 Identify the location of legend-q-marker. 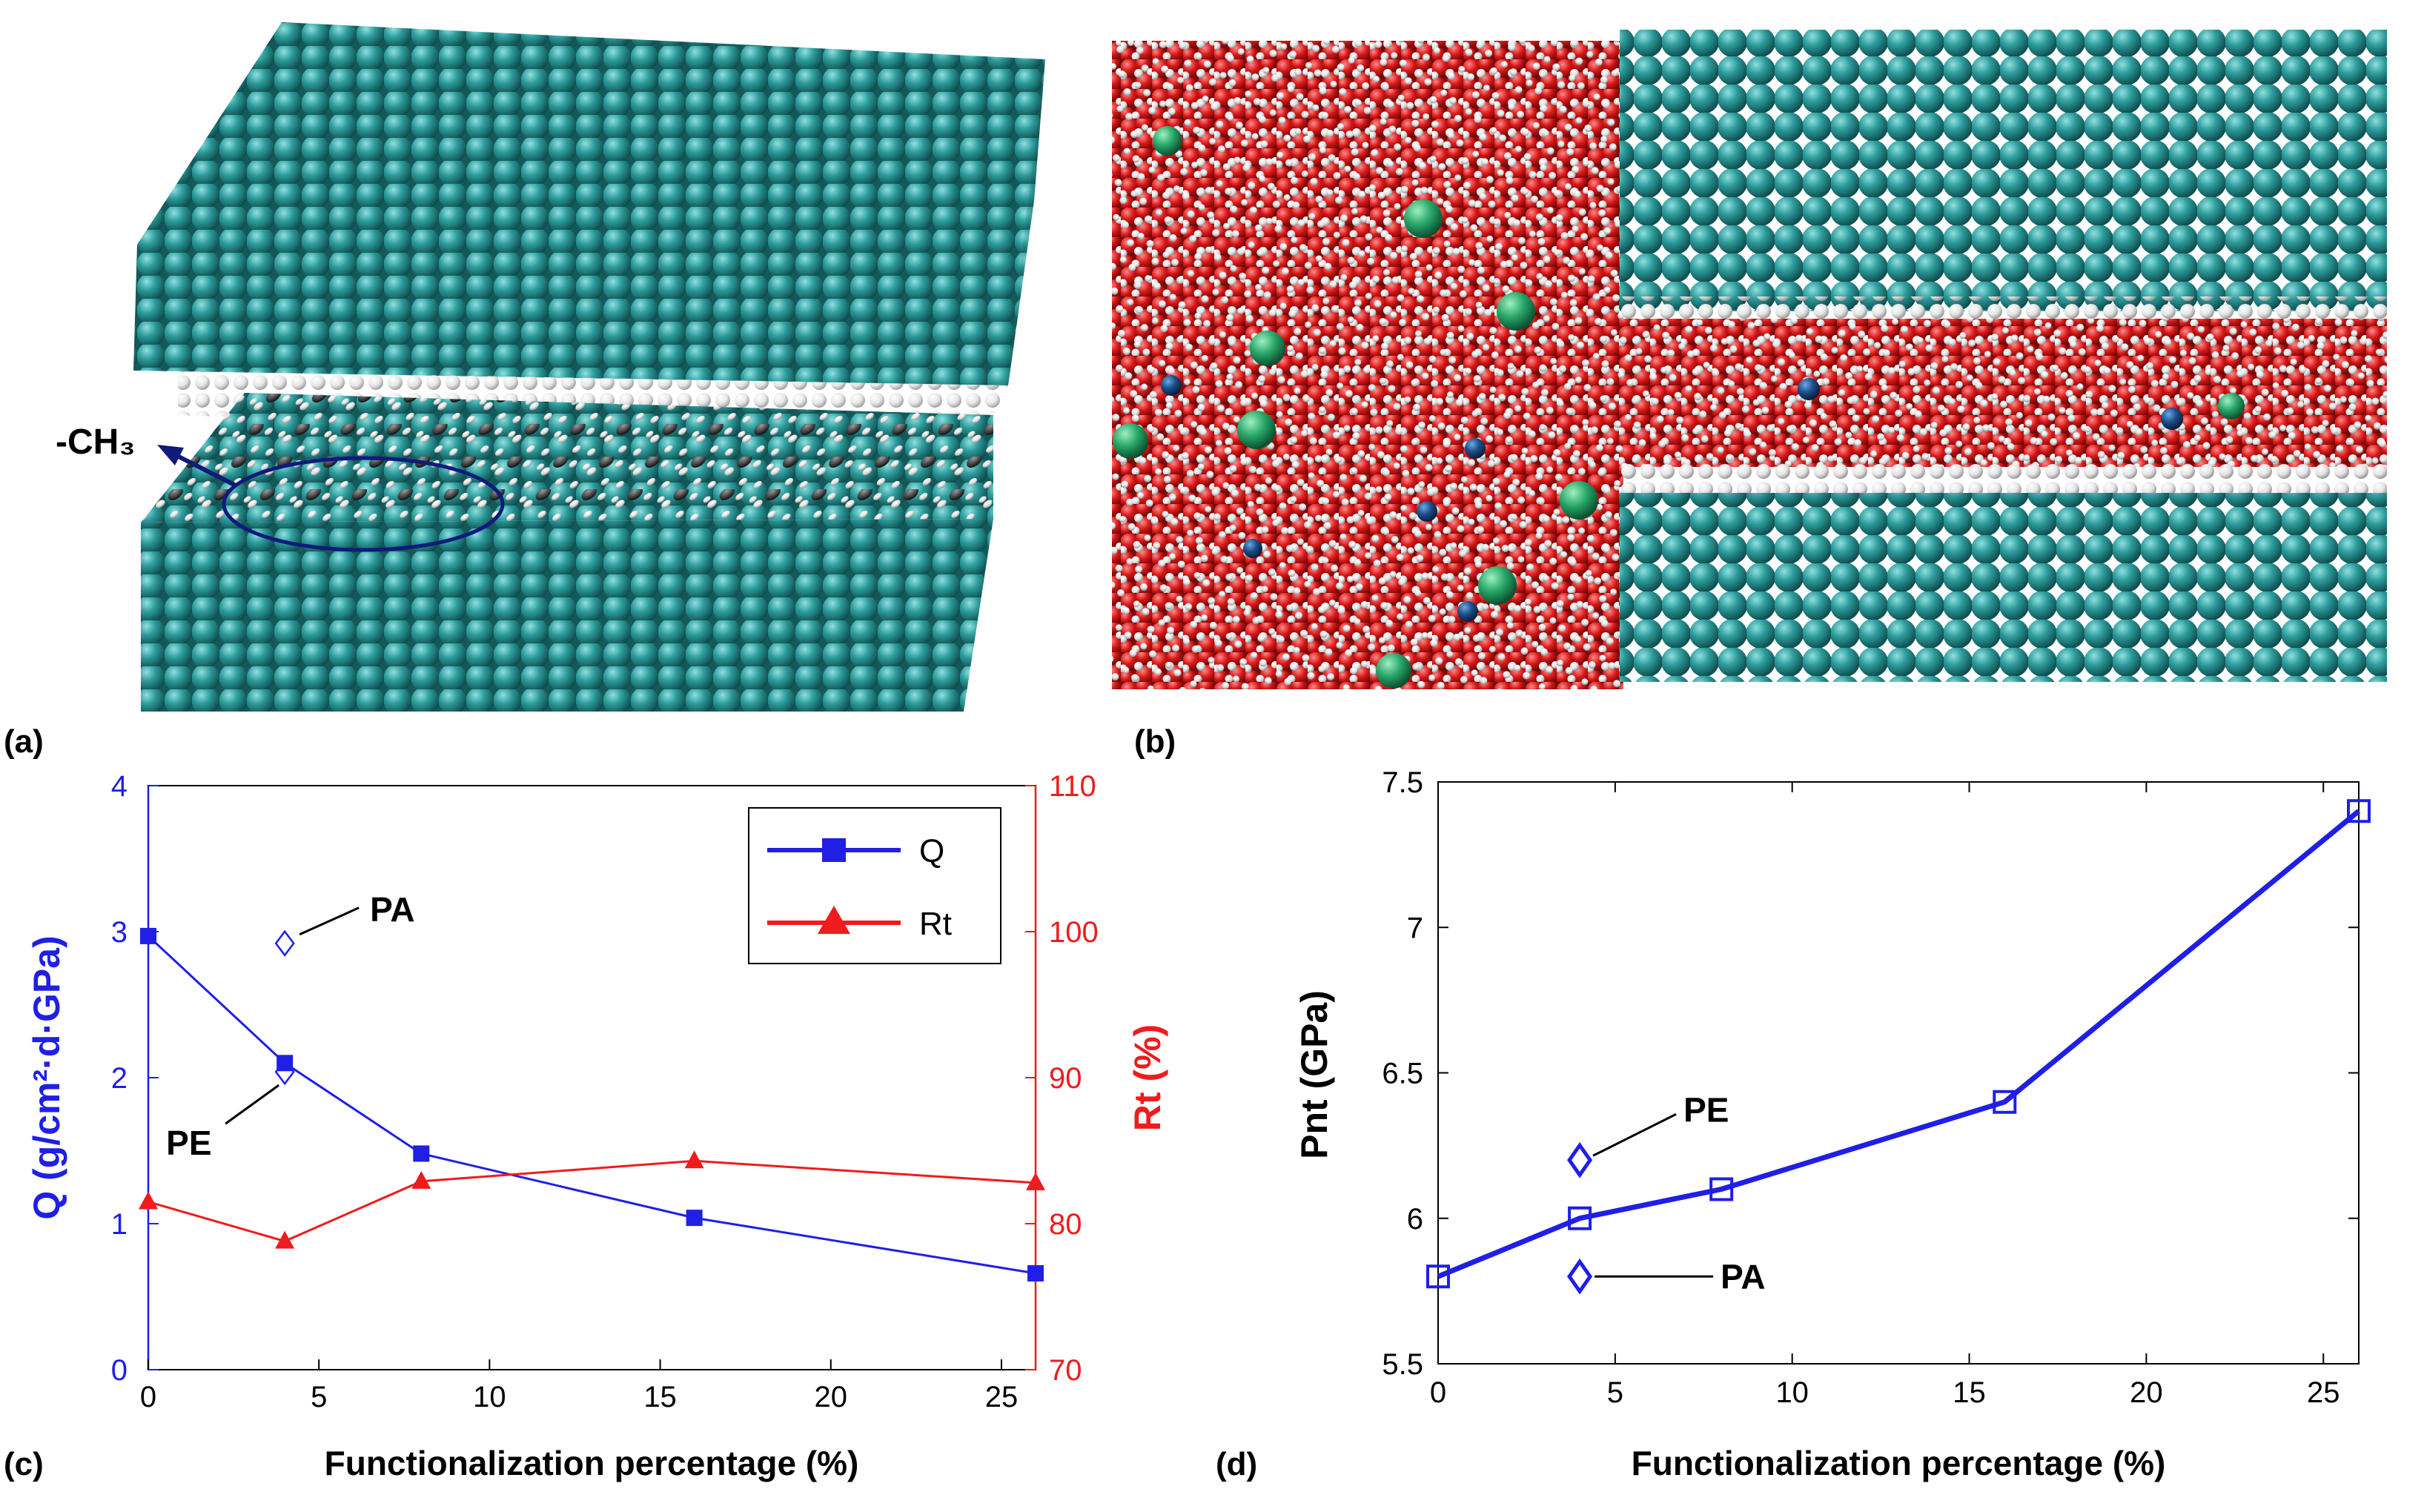
(834, 850).